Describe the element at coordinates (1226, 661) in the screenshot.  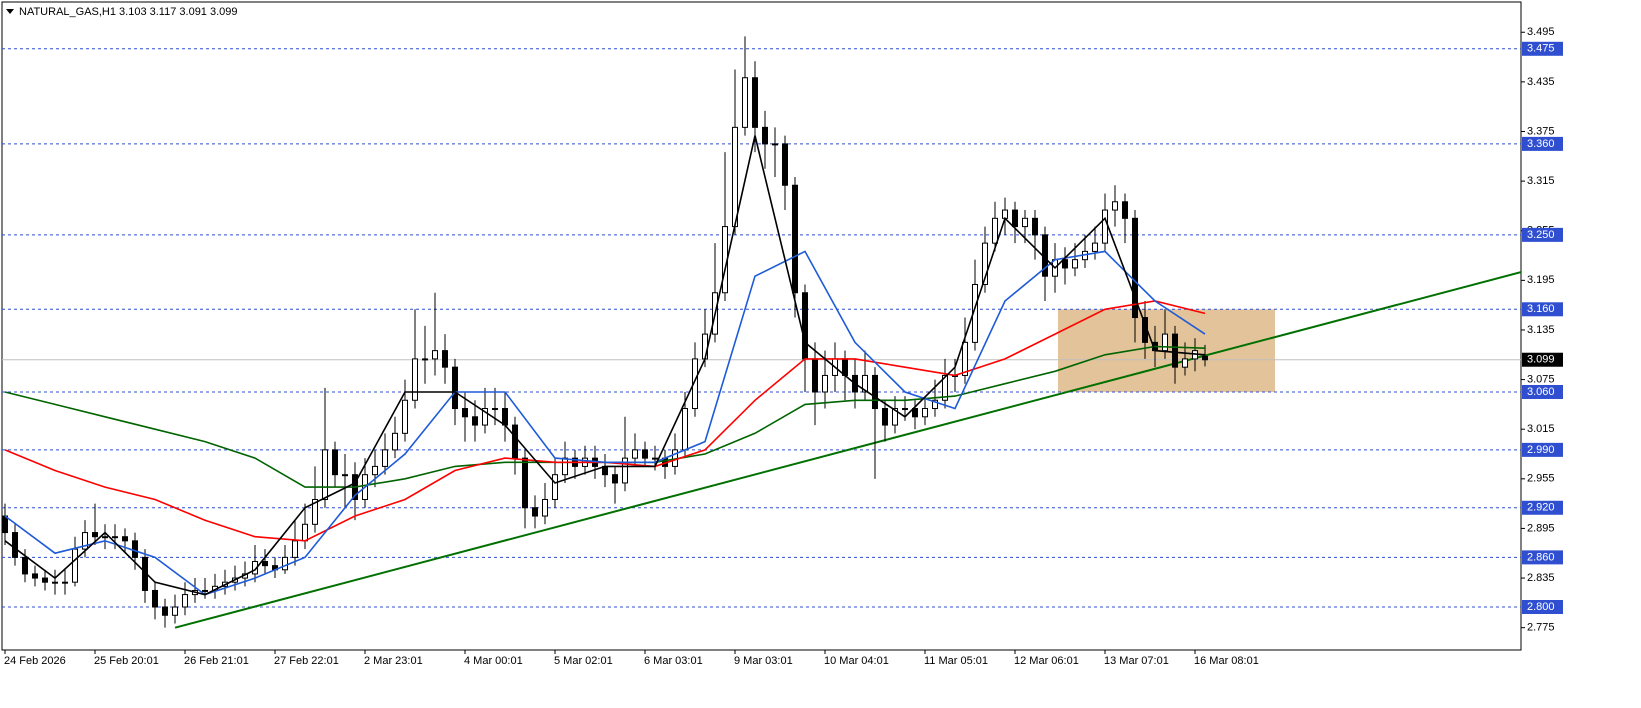
I see `x-tick-label: 16 Mar 08:01` at that location.